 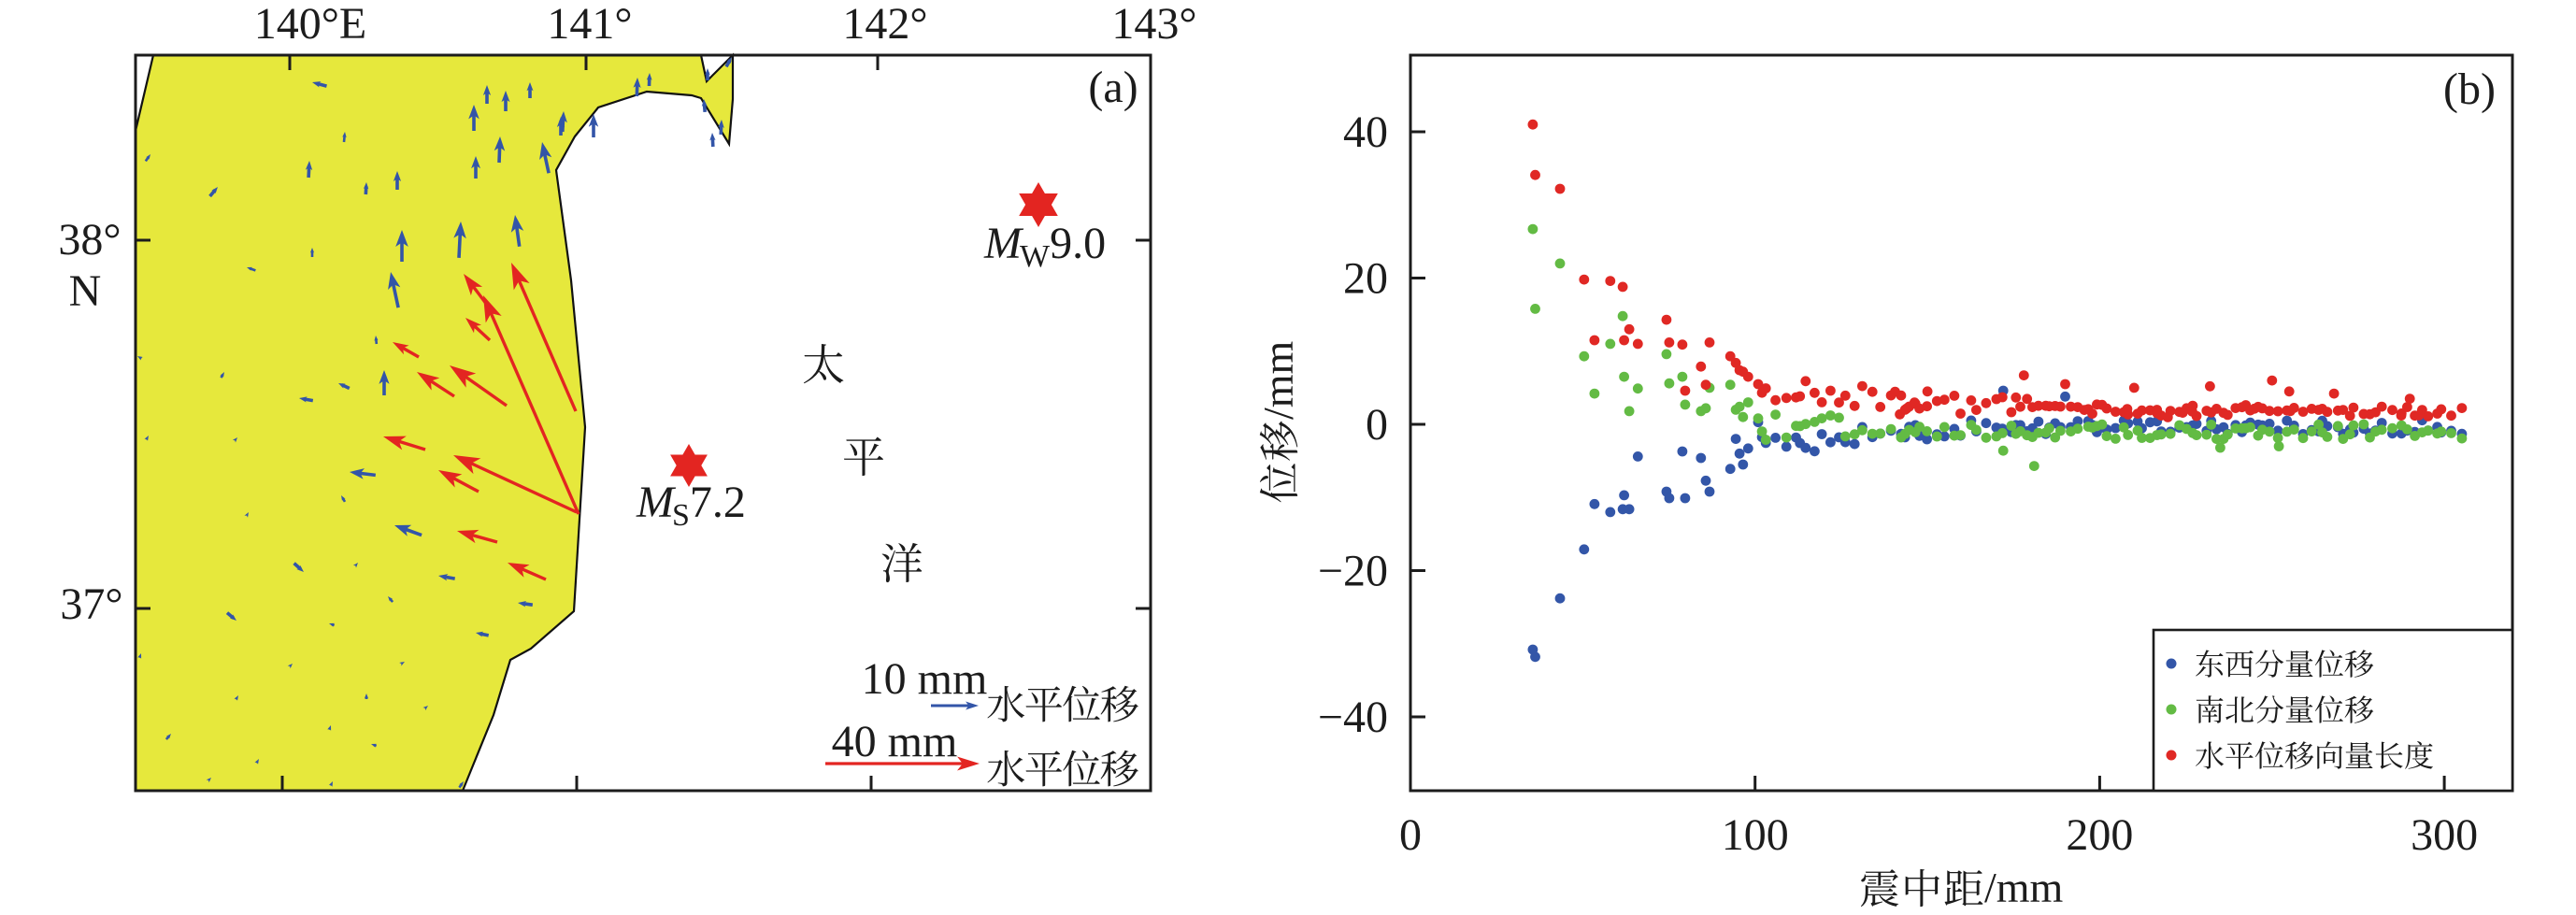 What do you see at coordinates (89, 239) in the screenshot?
I see `svg-text: 38°` at bounding box center [89, 239].